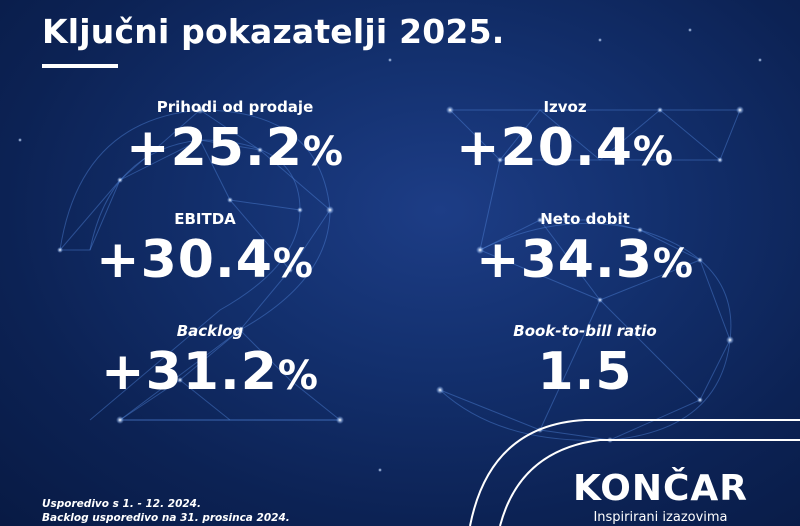  Describe the element at coordinates (166, 518) in the screenshot. I see `footnote-line-2: Backlog usporedivo na 31. prosinca 2024.` at that location.